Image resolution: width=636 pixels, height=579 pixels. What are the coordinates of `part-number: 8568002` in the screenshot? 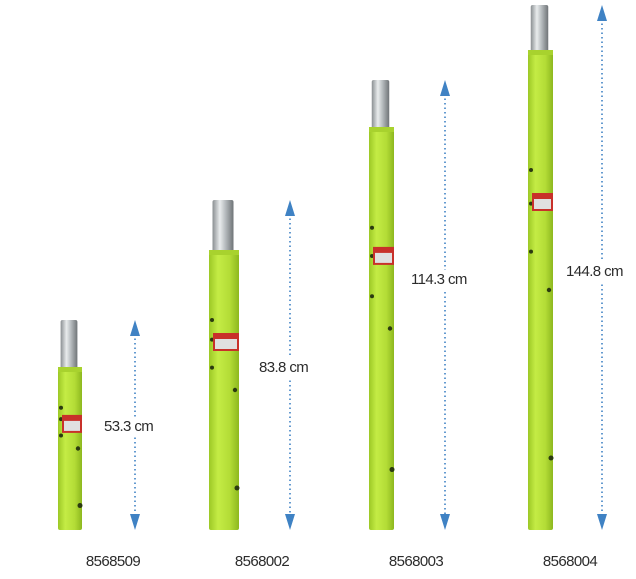 It's located at (262, 561).